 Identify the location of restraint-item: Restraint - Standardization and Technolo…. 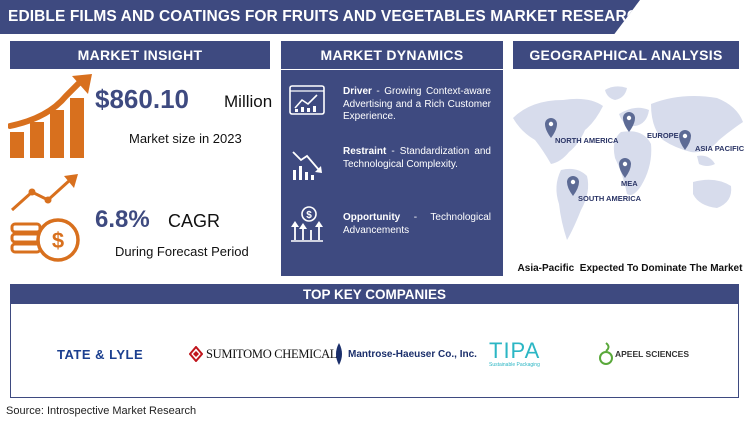
(417, 158).